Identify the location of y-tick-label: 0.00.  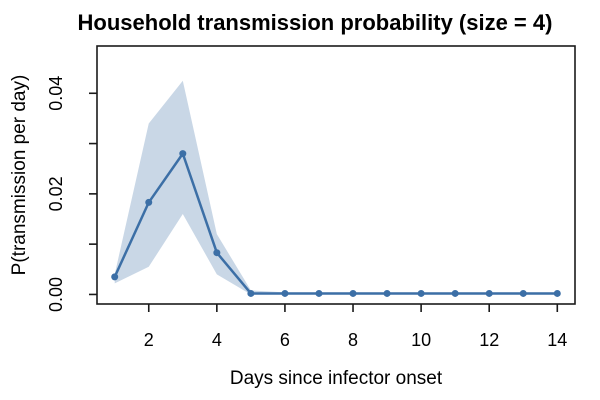
(56, 294).